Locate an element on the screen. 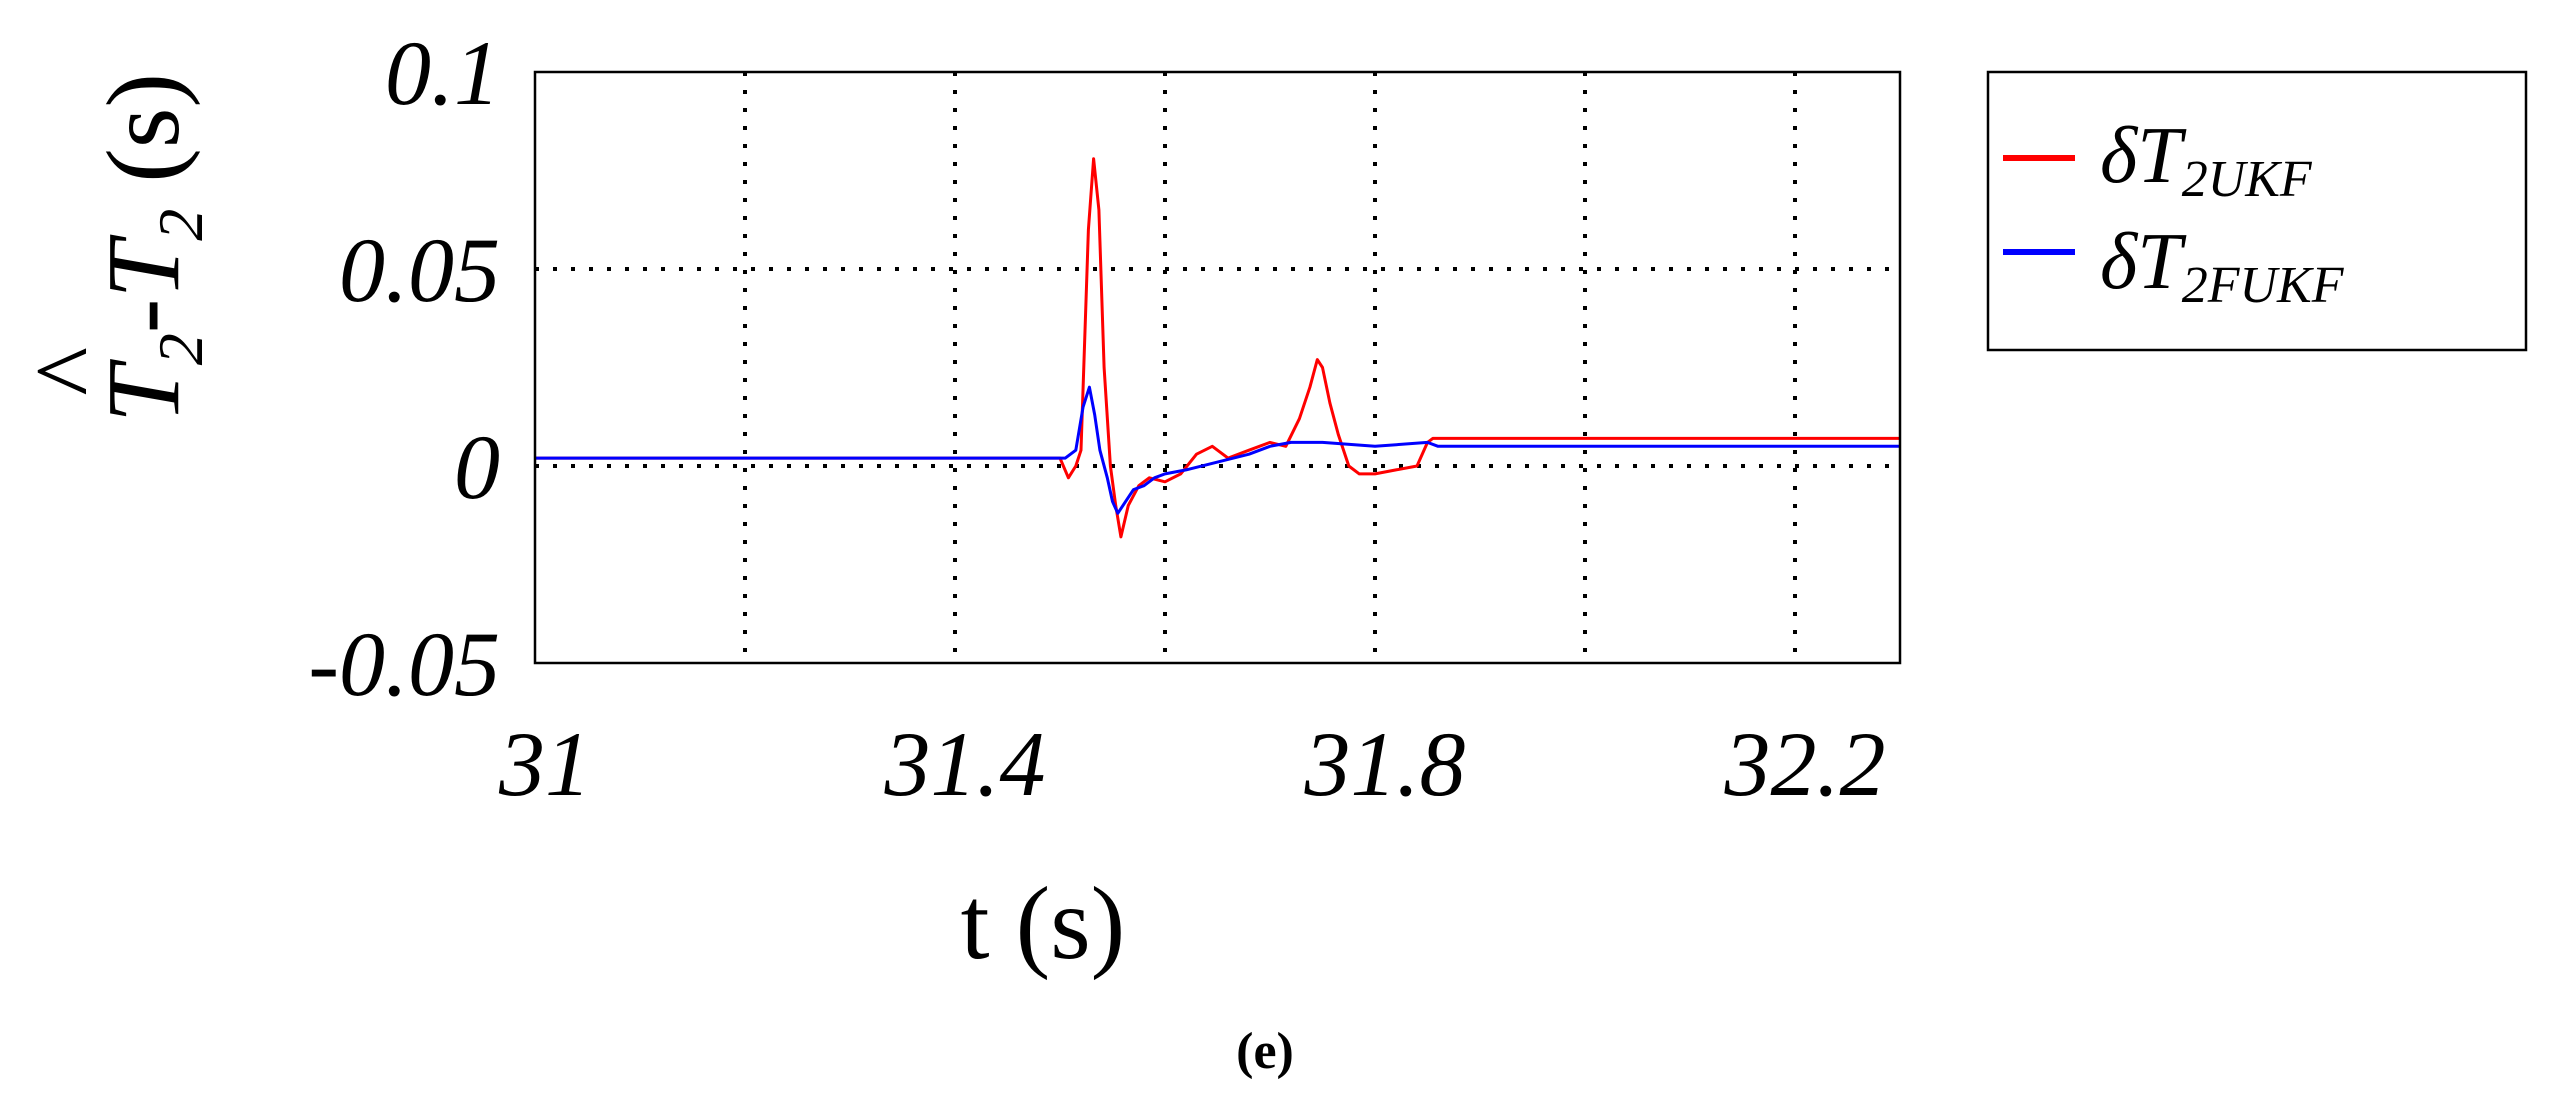  y-tick-label: 0.1 is located at coordinates (442, 73).